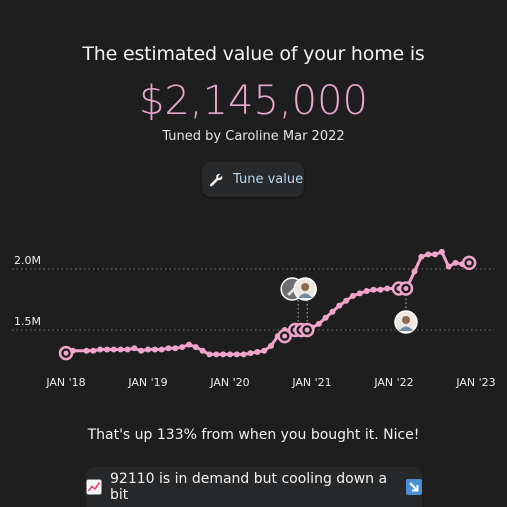  What do you see at coordinates (147, 382) in the screenshot?
I see `x-tick-label: JAN '19` at bounding box center [147, 382].